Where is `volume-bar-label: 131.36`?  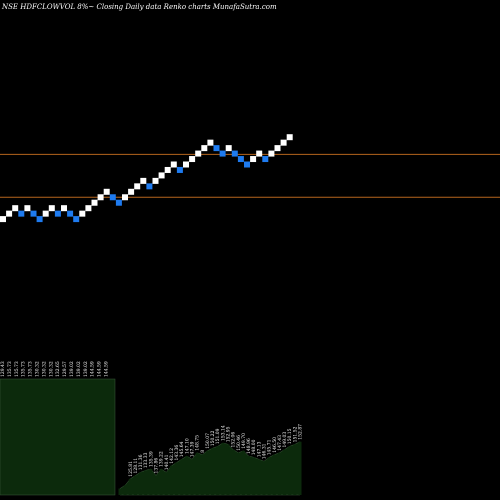
volume-bar-label: 131.36 is located at coordinates (141, 462).